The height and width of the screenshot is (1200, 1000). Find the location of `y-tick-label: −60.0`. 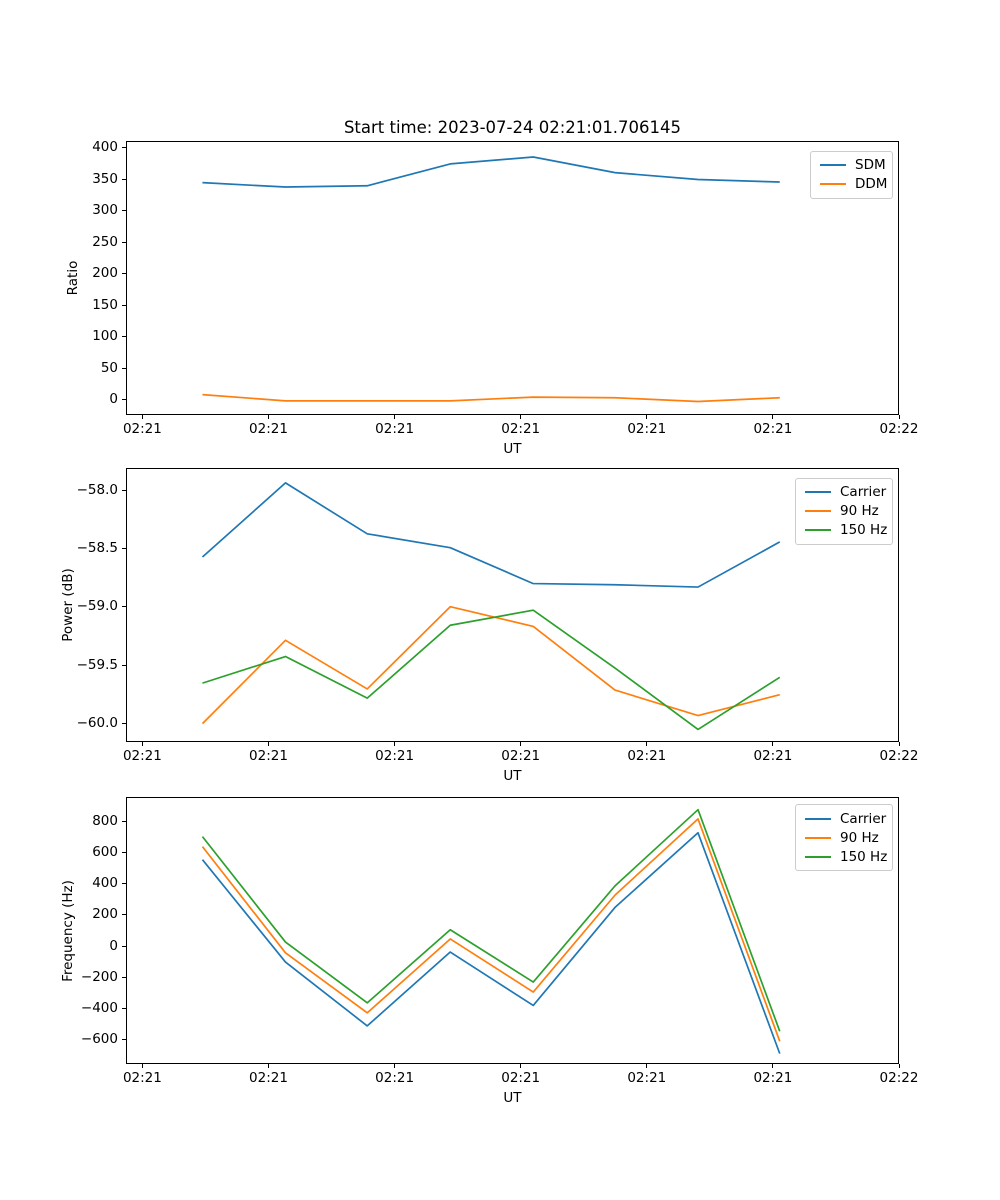

y-tick-label: −60.0 is located at coordinates (97, 722).